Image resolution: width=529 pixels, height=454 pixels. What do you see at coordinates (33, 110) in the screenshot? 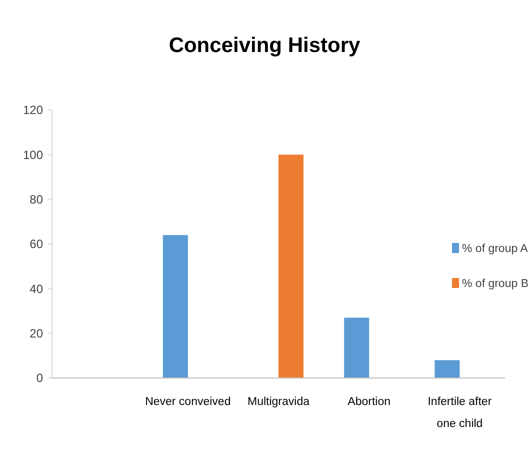
I see `y-tick-label: 120` at bounding box center [33, 110].